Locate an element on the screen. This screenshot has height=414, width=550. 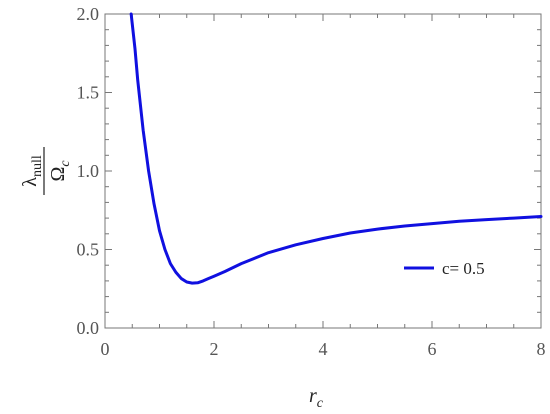
y-tick-label-2: 1.0 is located at coordinates (88, 171).